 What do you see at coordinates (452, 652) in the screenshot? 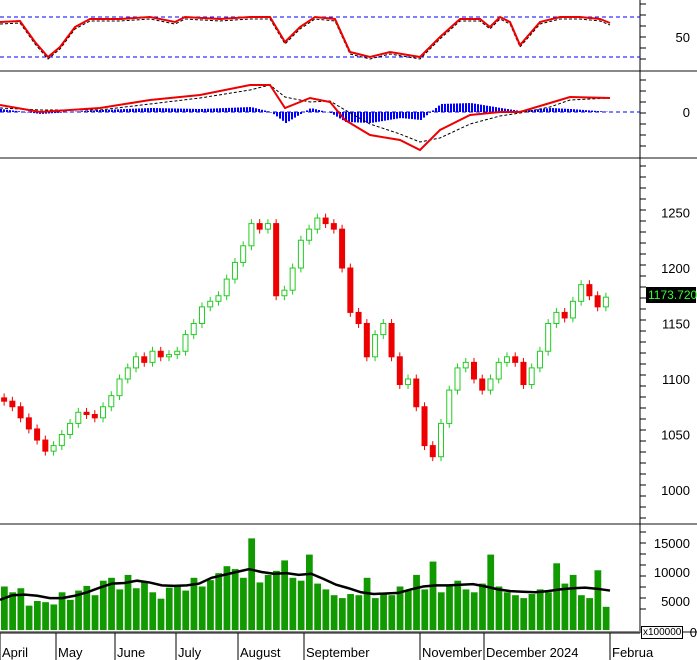
I see `x-tick-label: November` at bounding box center [452, 652].